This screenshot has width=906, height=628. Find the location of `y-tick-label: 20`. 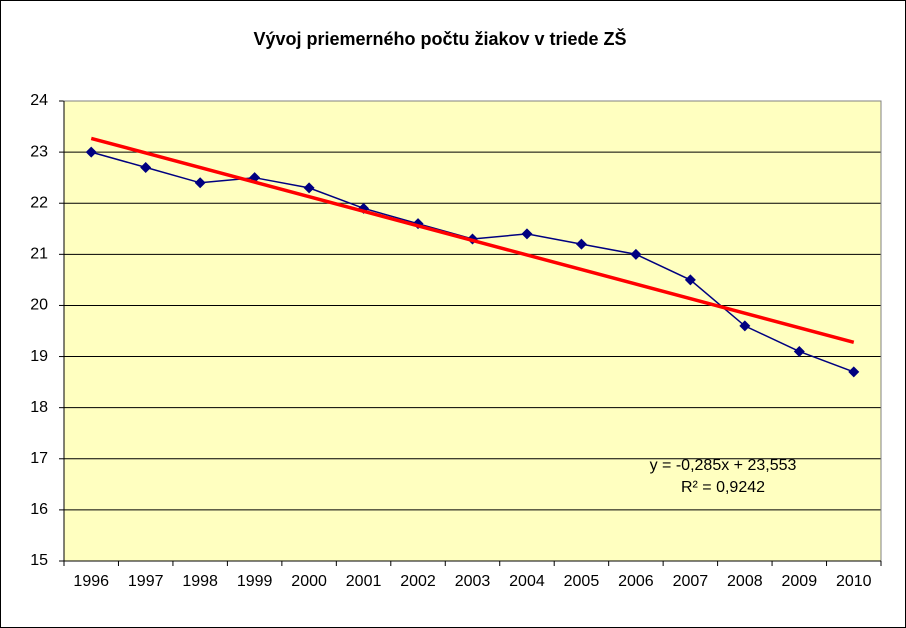

y-tick-label: 20 is located at coordinates (39, 305).